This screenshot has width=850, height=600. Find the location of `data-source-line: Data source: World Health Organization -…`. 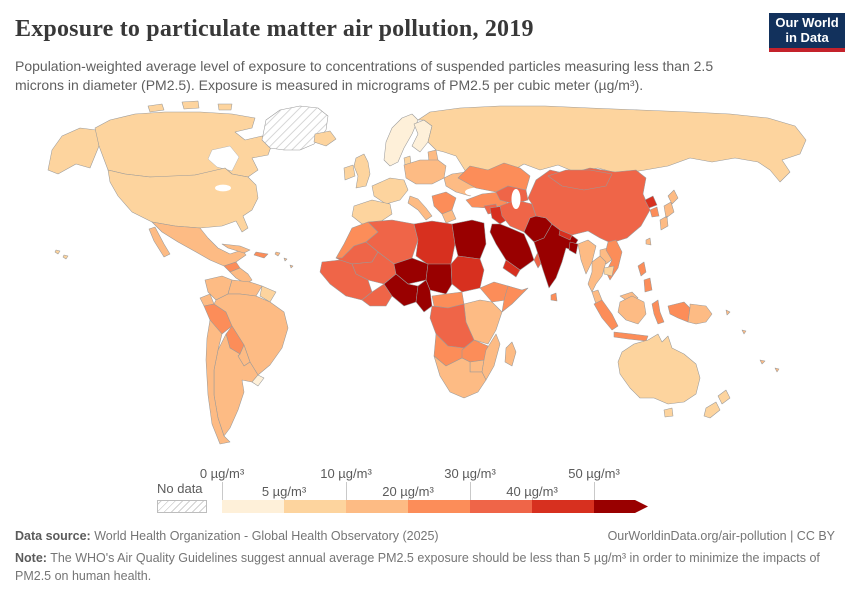

data-source-line: Data source: World Health Organization -… is located at coordinates (227, 536).